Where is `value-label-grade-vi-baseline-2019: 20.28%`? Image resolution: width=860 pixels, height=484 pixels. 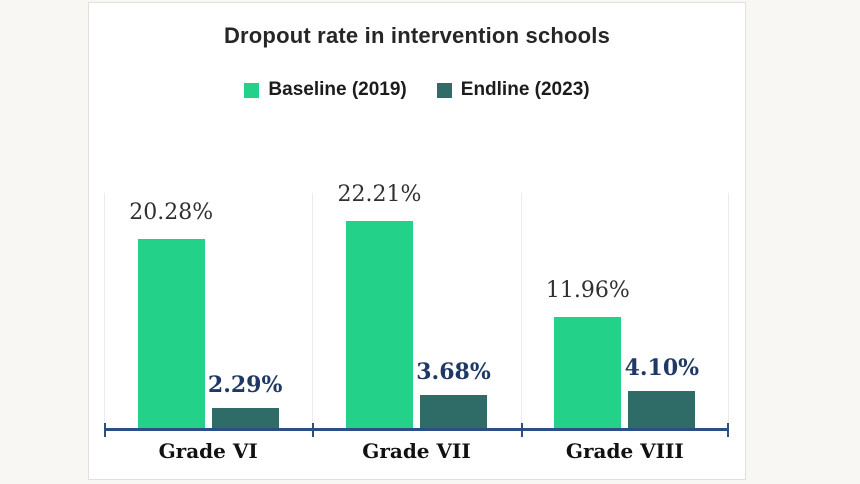
value-label-grade-vi-baseline-2019: 20.28% is located at coordinates (171, 212).